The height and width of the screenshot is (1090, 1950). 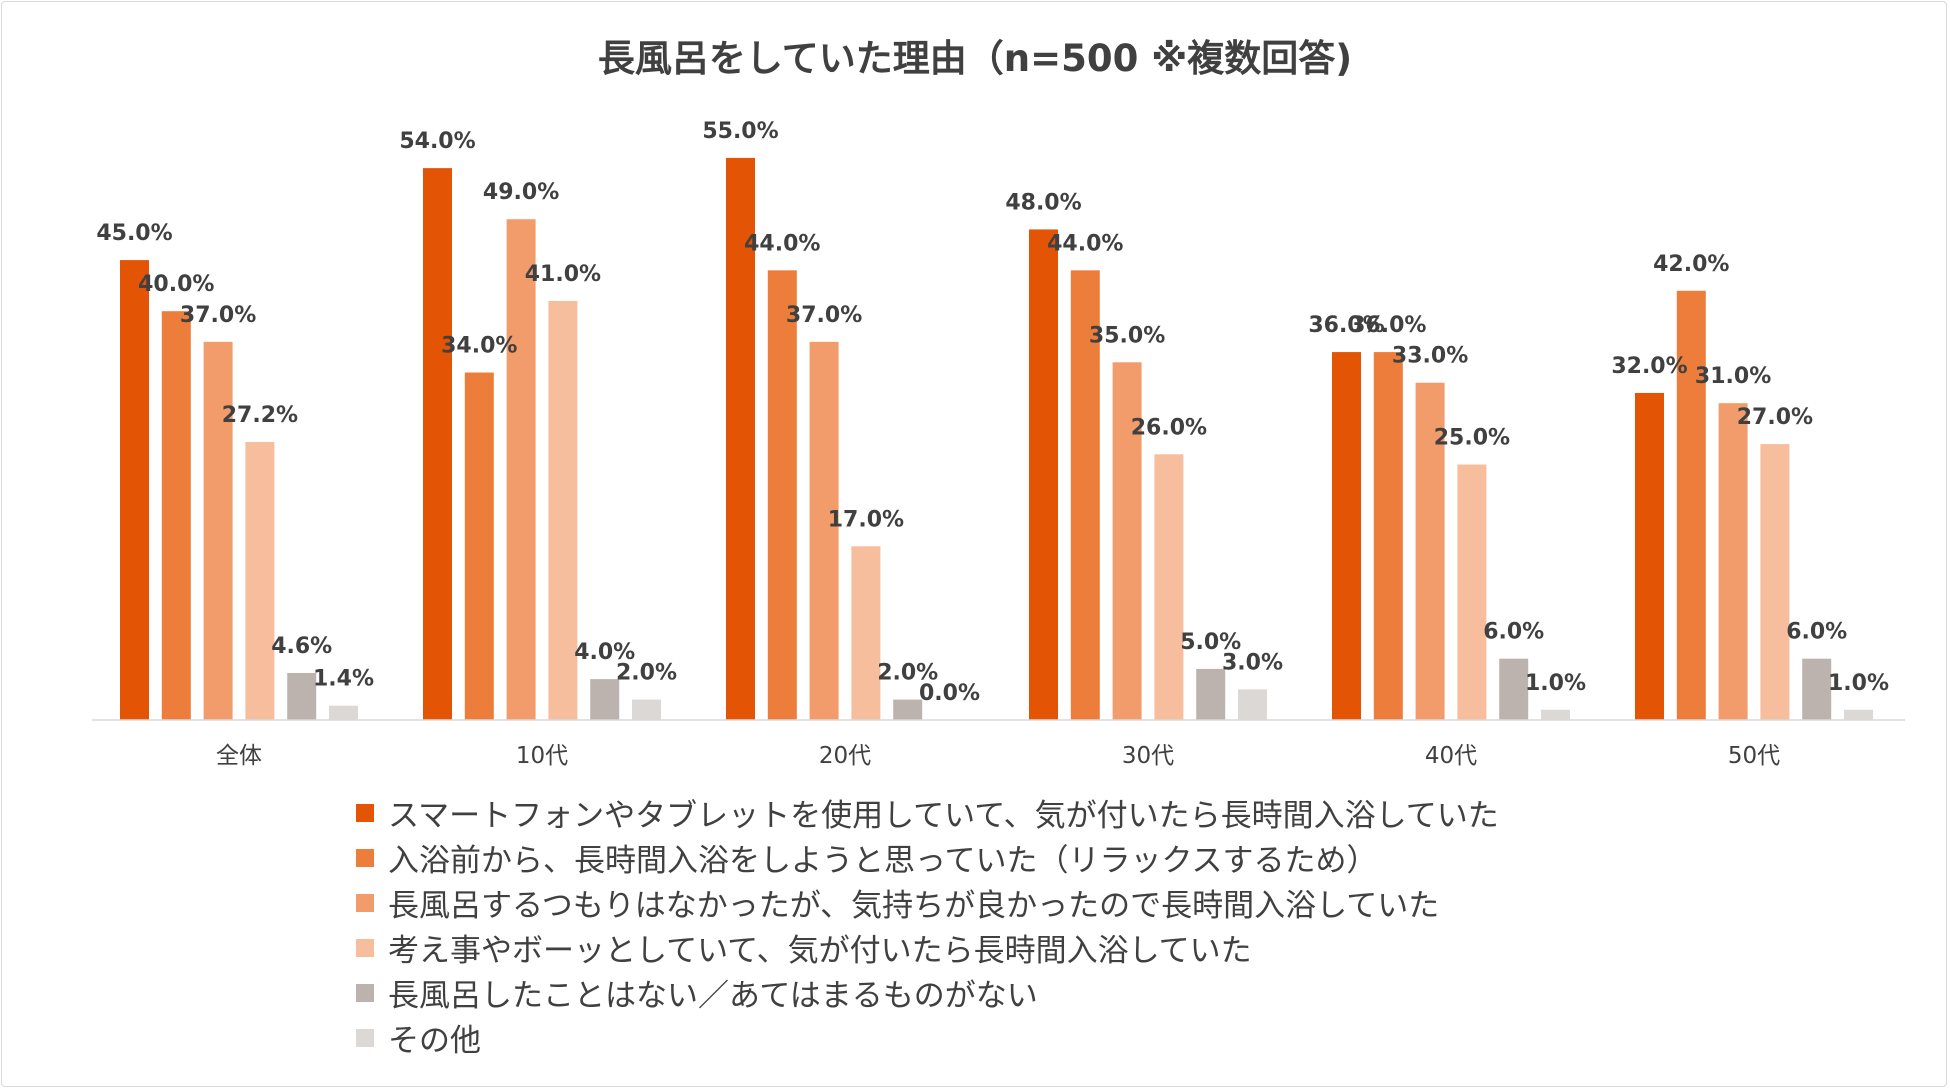 I want to click on legend-item-other: その他, so click(x=927, y=1037).